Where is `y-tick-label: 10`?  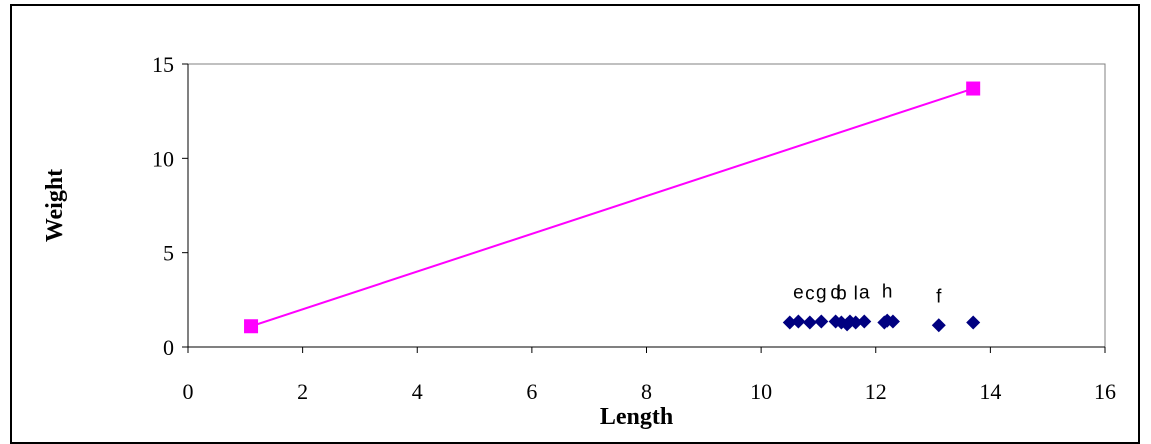
y-tick-label: 10 is located at coordinates (163, 158).